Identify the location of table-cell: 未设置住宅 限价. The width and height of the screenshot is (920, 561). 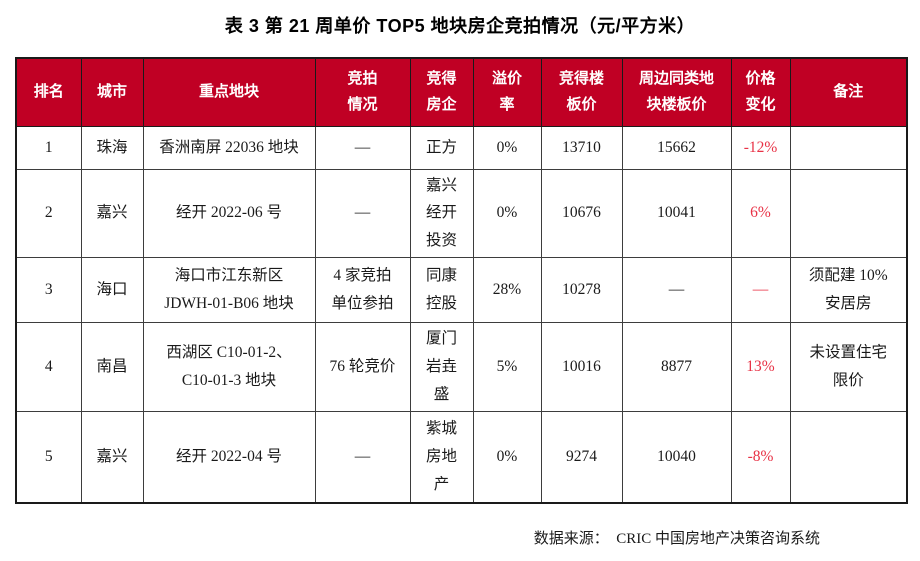
(848, 367).